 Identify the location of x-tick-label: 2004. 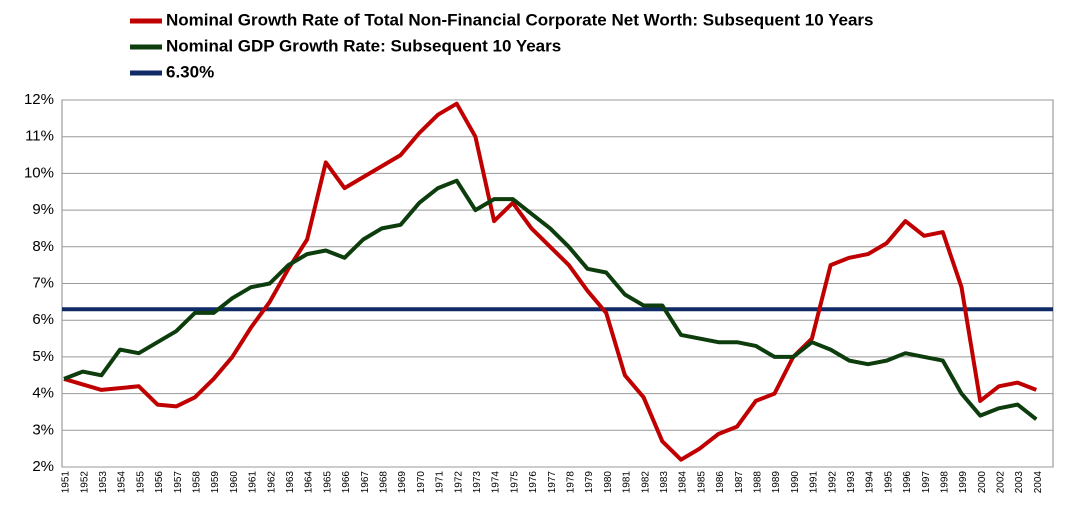
(1038, 482).